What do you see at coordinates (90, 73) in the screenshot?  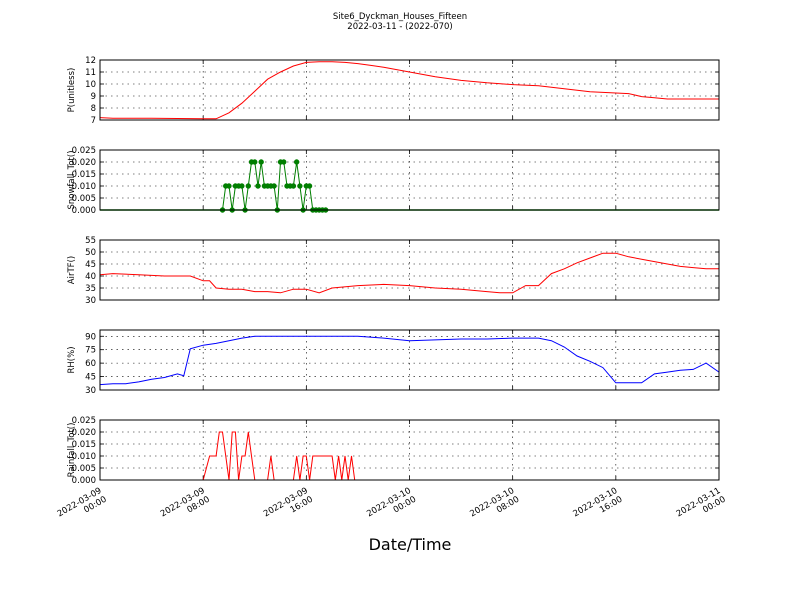 I see `panel-1-ytick-label: 11` at bounding box center [90, 73].